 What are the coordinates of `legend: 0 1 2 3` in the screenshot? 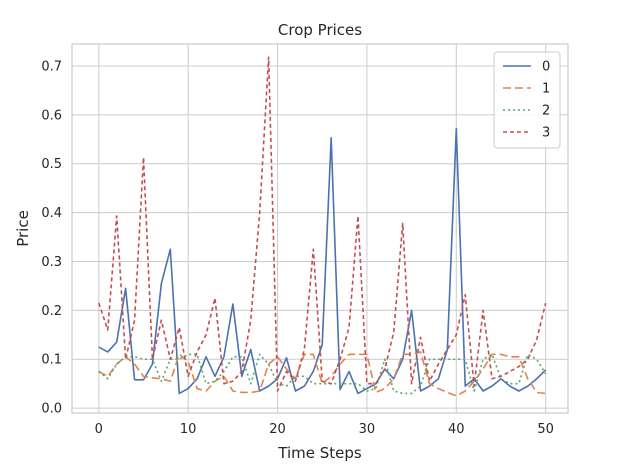 It's located at (527, 100).